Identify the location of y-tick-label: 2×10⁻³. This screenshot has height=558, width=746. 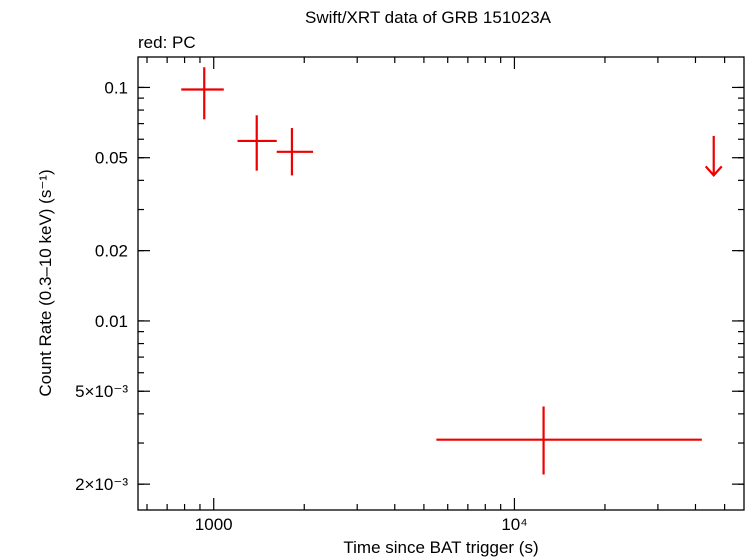
(101, 484).